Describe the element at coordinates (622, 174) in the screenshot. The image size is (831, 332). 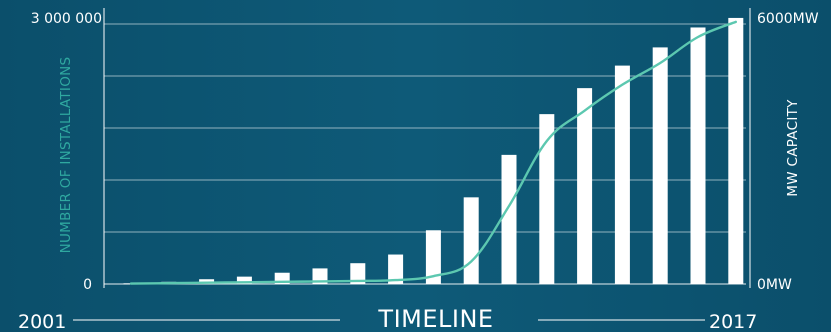
I see `bar-2014` at that location.